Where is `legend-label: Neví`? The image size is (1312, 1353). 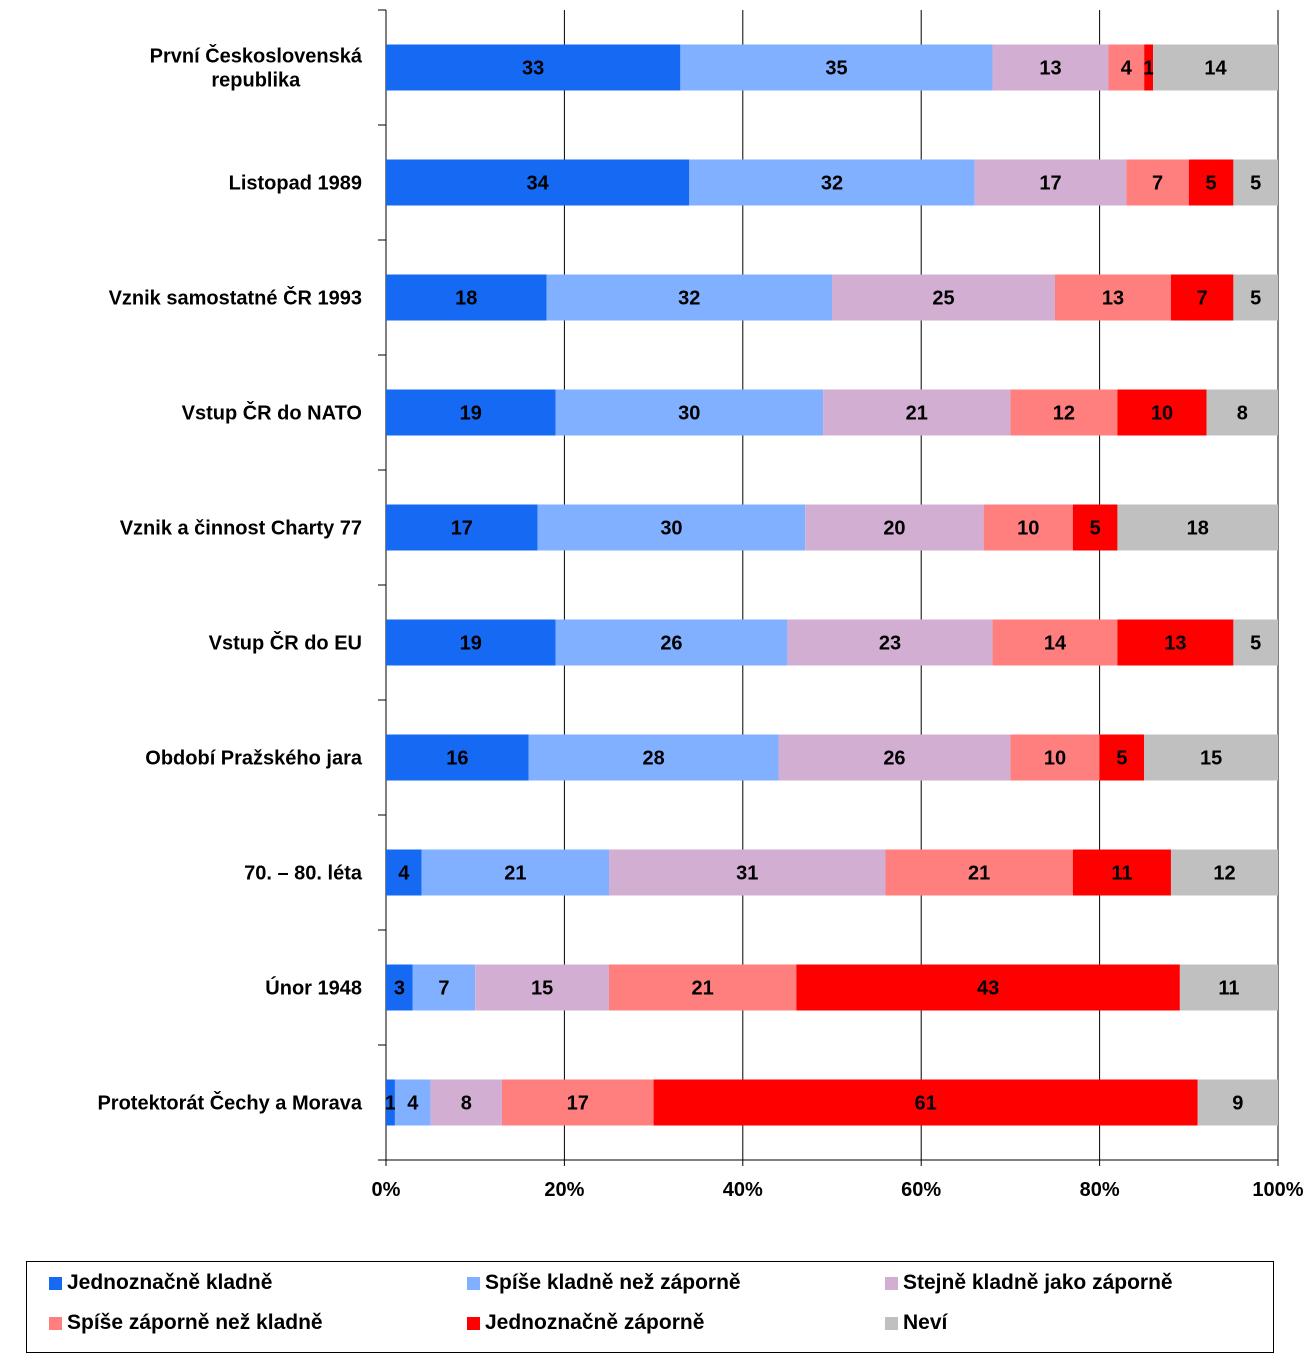
legend-label: Neví is located at coordinates (925, 1322).